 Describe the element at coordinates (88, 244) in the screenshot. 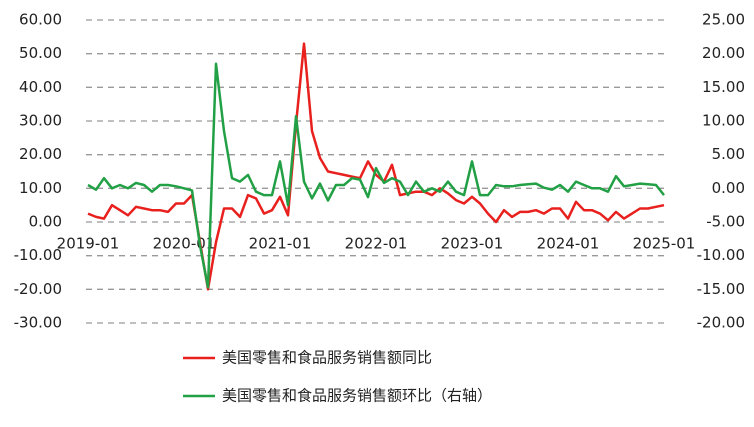

I see `x-tick-label: 2019-01` at that location.